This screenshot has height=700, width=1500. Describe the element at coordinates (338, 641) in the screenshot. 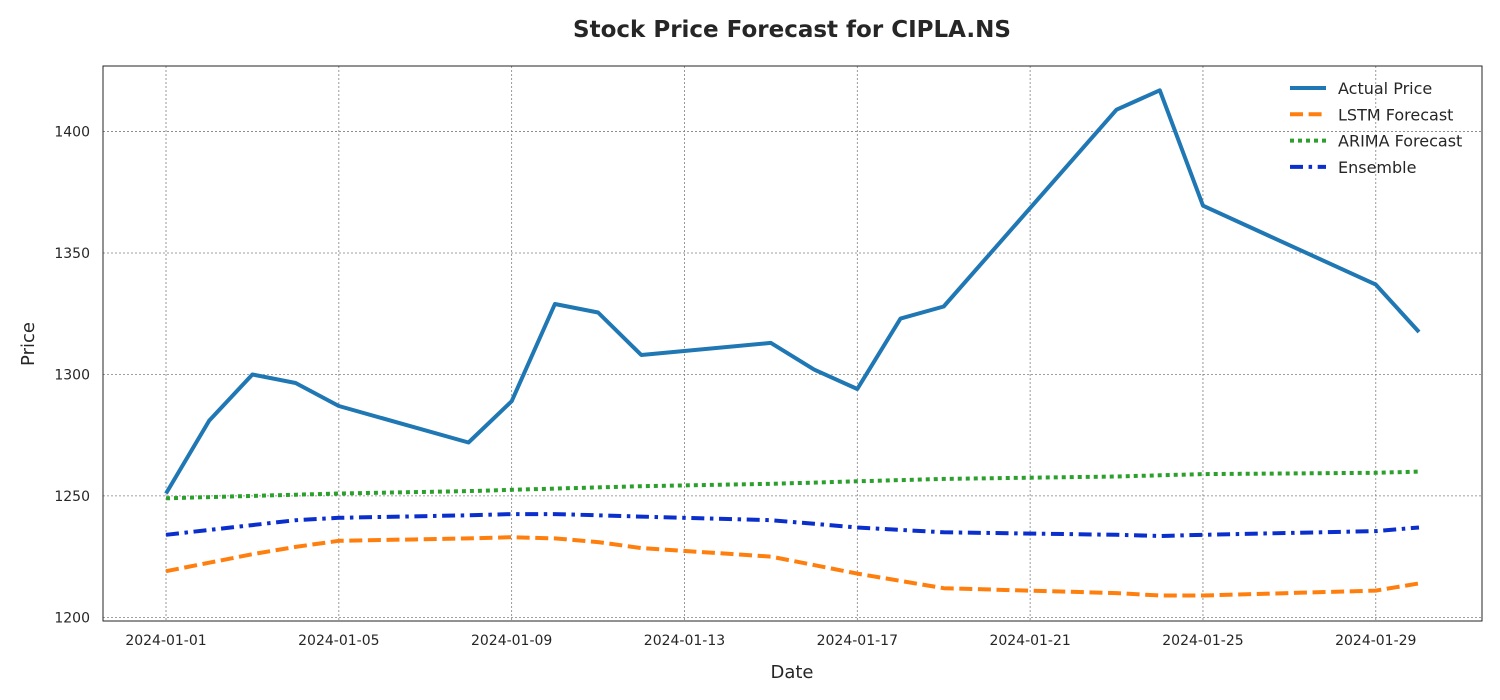

I see `x-tick-label: 2024-01-05` at that location.